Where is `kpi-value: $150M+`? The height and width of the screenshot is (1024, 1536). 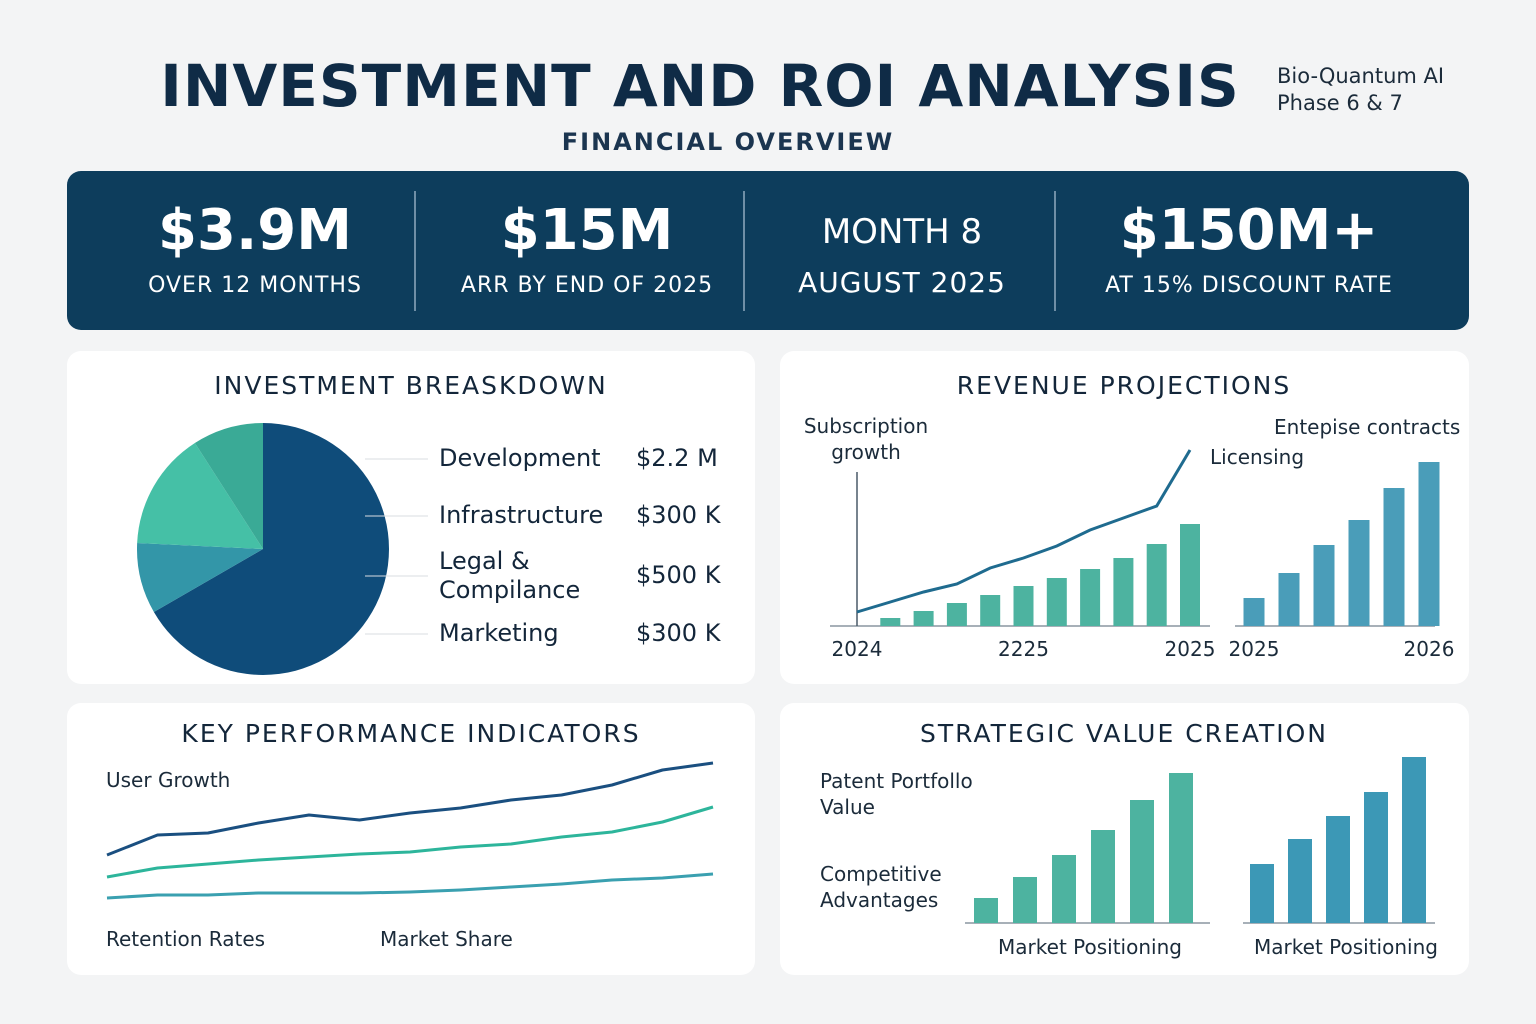
kpi-value: $150M+ is located at coordinates (1249, 230).